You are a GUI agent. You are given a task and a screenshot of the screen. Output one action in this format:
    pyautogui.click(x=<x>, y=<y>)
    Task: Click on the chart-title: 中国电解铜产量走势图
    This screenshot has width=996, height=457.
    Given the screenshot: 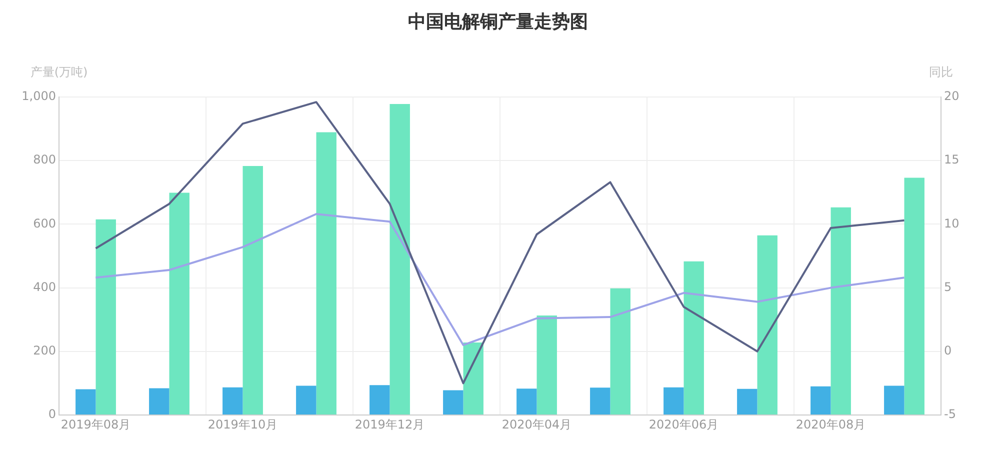 What is the action you would take?
    pyautogui.click(x=498, y=22)
    